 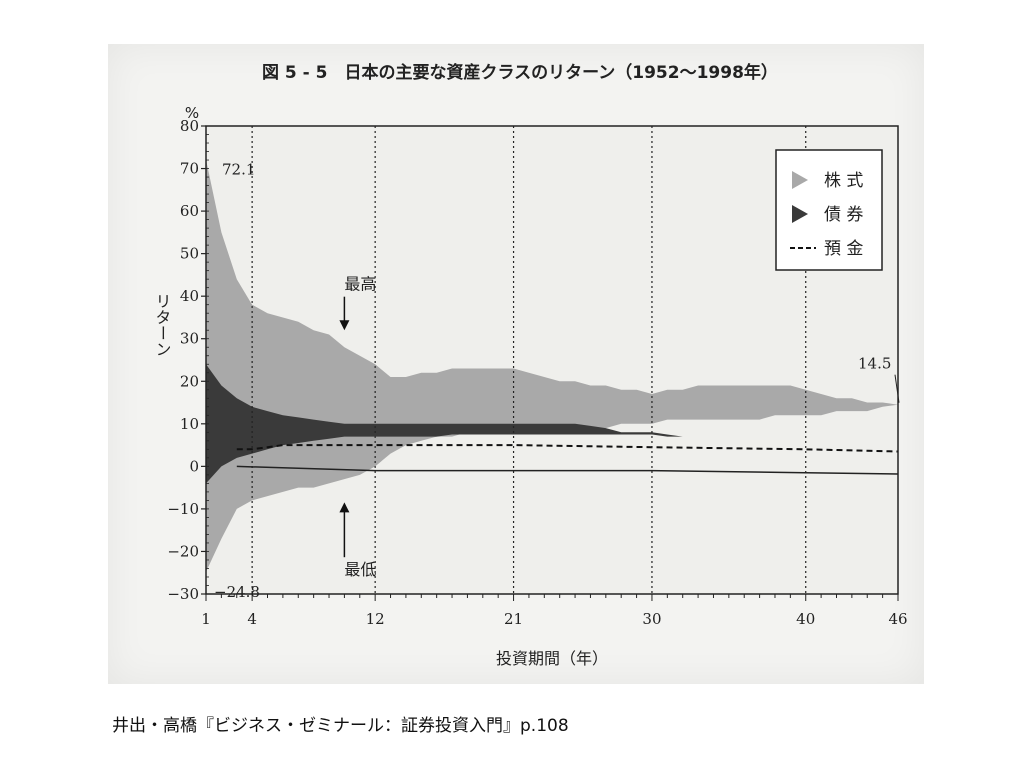 What do you see at coordinates (843, 215) in the screenshot?
I see `legend-label: 債 券` at bounding box center [843, 215].